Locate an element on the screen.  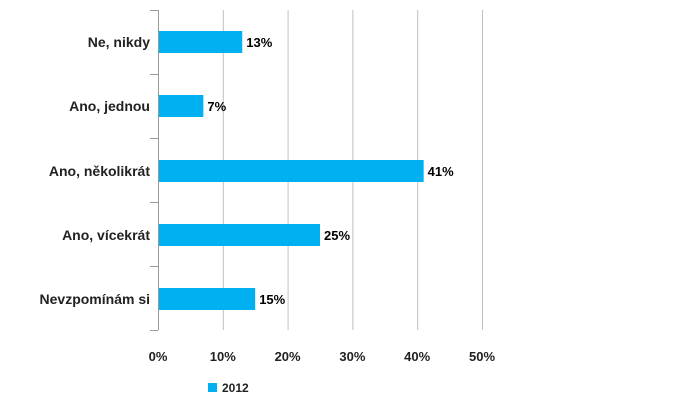
x-tick-label: 40% is located at coordinates (417, 356).